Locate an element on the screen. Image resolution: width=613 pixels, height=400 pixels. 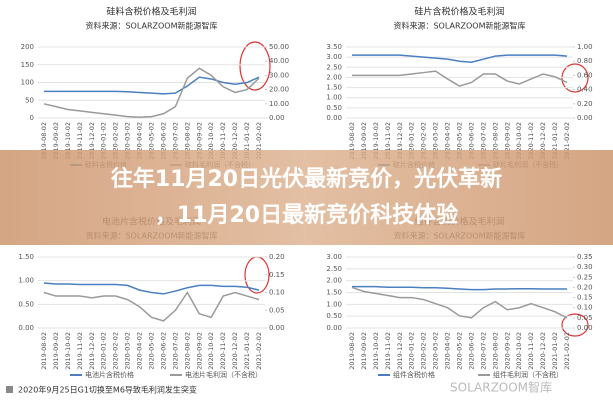
x-tick-label: 2021-01-02 is located at coordinates (247, 351).